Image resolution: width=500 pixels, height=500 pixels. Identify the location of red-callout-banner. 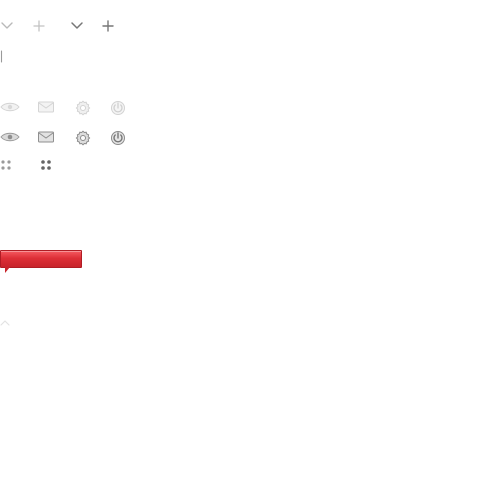
(42, 262).